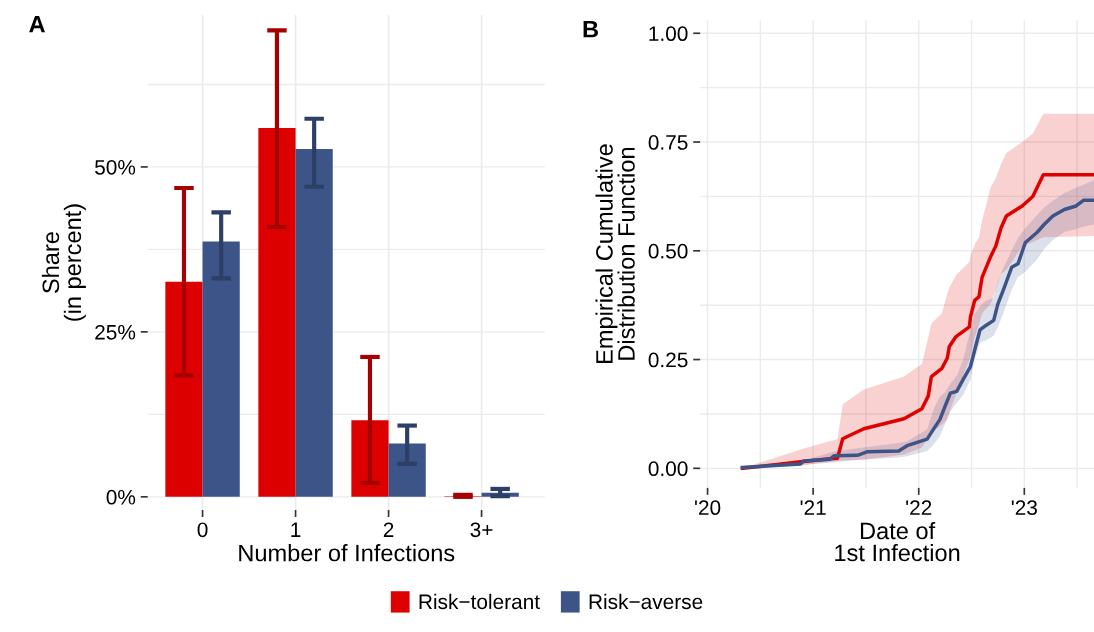  Describe the element at coordinates (708, 508) in the screenshot. I see `x-tick-label: '20` at that location.